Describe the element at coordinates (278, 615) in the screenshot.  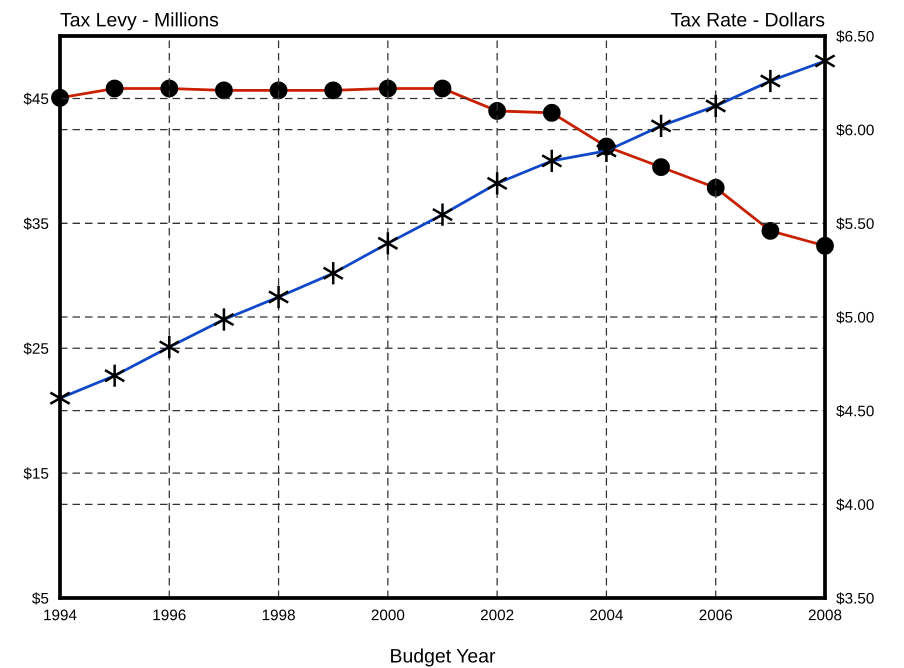
I see `x-tick-label: 1998` at that location.